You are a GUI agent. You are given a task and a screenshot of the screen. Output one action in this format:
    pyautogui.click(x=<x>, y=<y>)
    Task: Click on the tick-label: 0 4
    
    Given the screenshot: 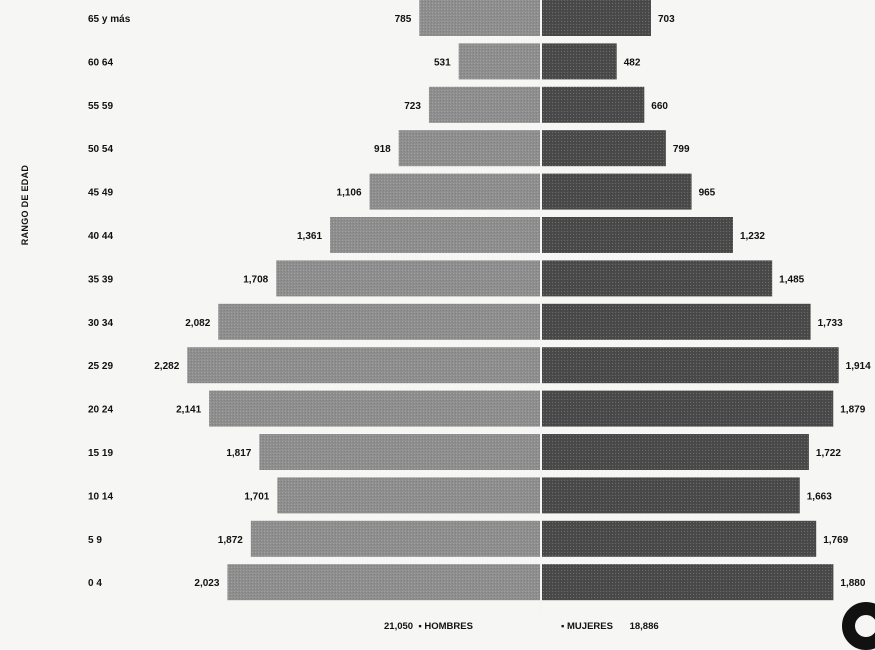 What is the action you would take?
    pyautogui.click(x=95, y=583)
    